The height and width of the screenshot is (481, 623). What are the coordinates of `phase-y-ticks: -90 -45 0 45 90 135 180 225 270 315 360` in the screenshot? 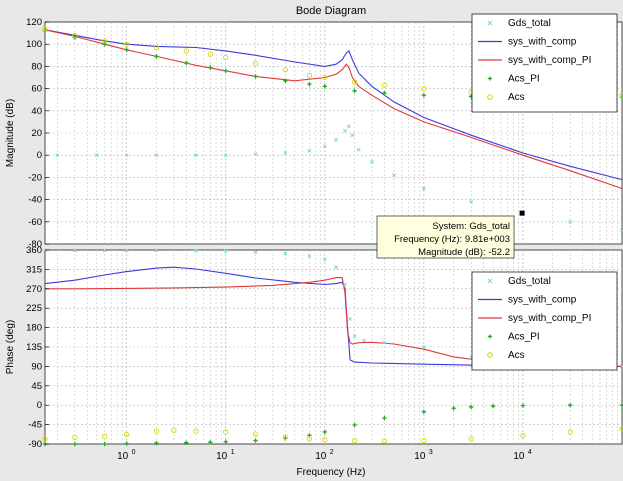 It's located at (37, 347).